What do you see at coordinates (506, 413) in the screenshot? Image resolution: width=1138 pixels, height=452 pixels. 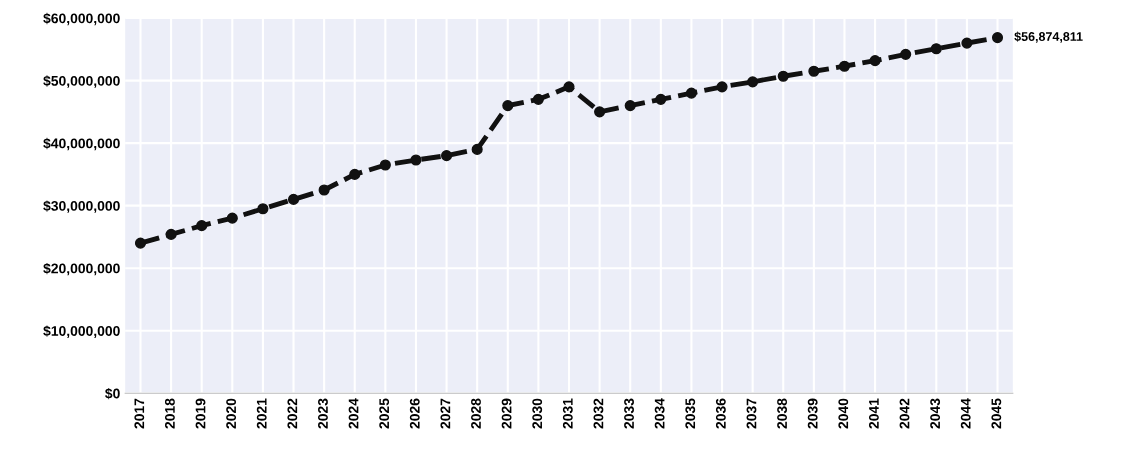 I see `x-tick-label: 2029` at bounding box center [506, 413].